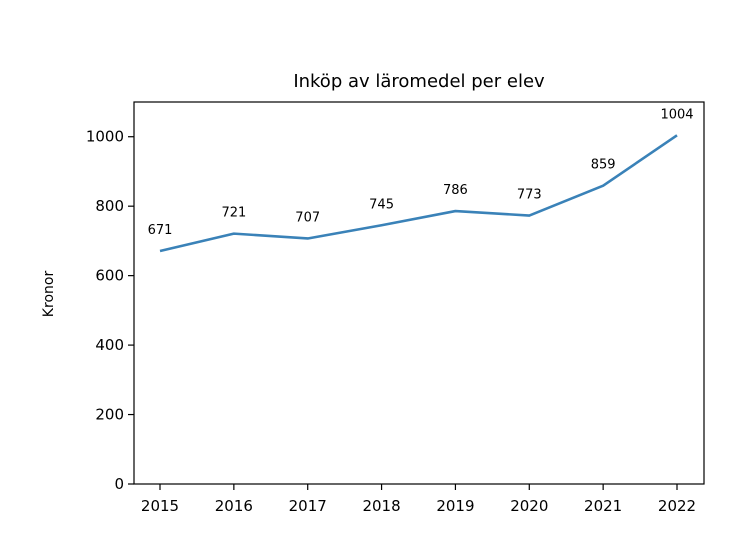 This screenshot has height=553, width=730. Describe the element at coordinates (603, 506) in the screenshot. I see `x-tick-label: 2021` at that location.